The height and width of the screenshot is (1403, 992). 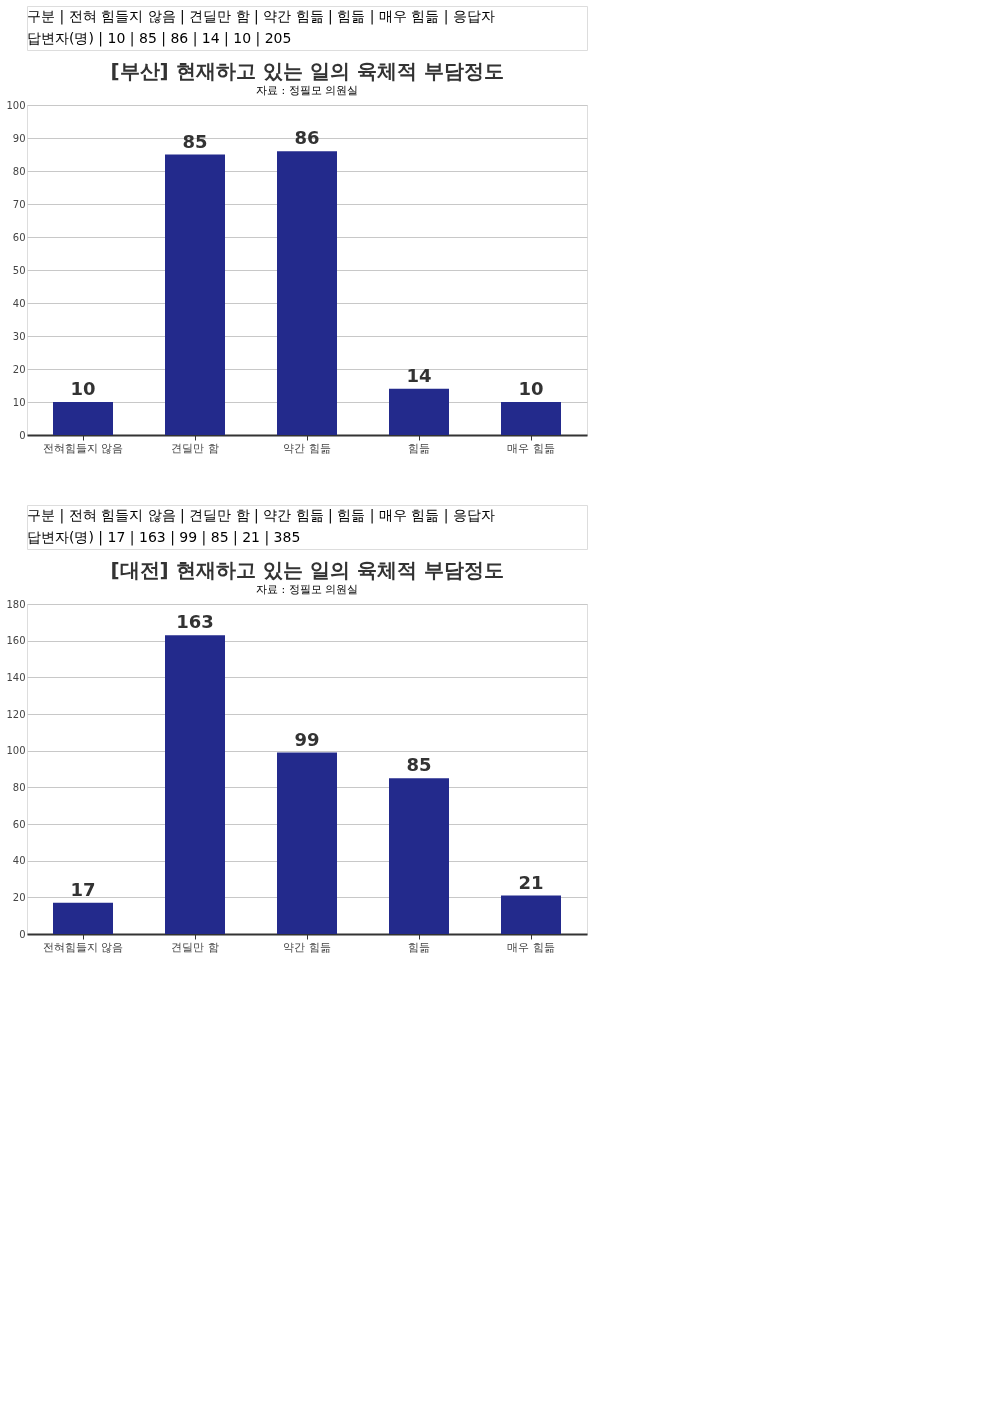 I want to click on text: 답변자(명) | 17 | 163 | 99 | 85 | 21 | 385, so click(x=164, y=537).